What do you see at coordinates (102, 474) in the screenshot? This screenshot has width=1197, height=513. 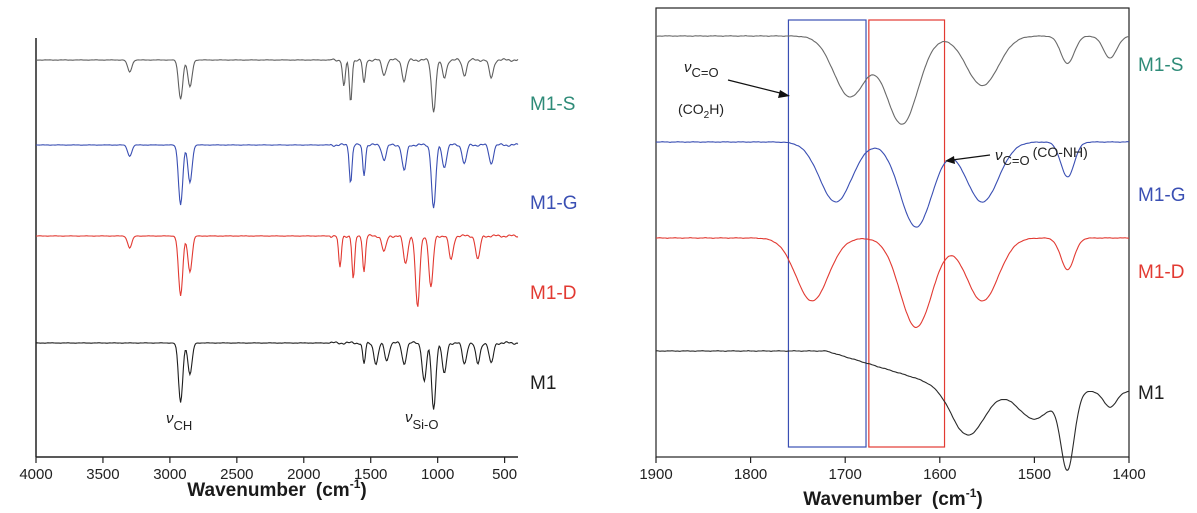 I see `x-tick-label-3500: 3500` at bounding box center [102, 474].